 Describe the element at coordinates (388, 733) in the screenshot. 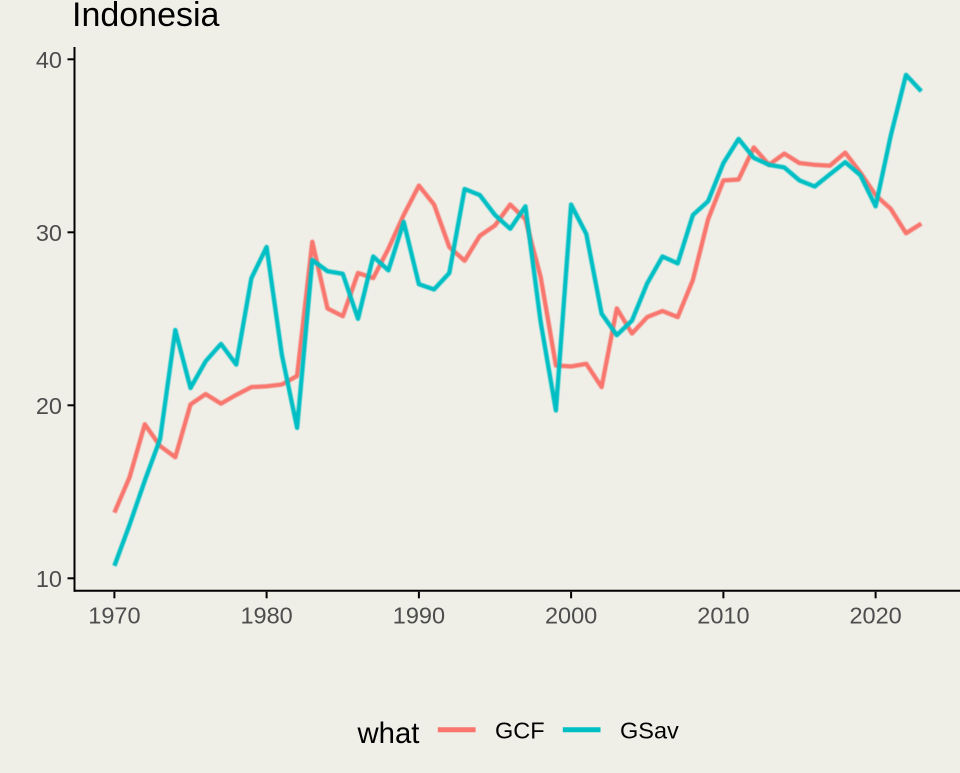

I see `svg-text: what` at that location.